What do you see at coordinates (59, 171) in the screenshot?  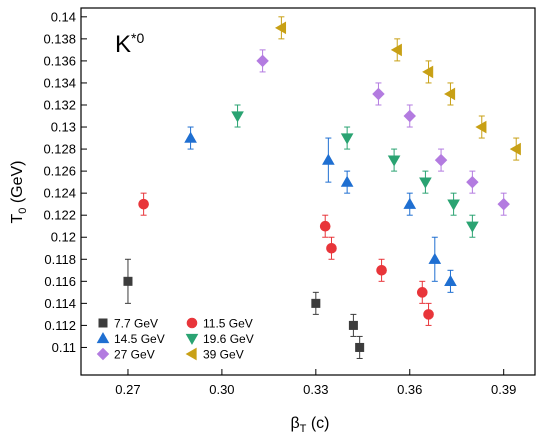 I see `y-tick-label: 0.126` at bounding box center [59, 171].